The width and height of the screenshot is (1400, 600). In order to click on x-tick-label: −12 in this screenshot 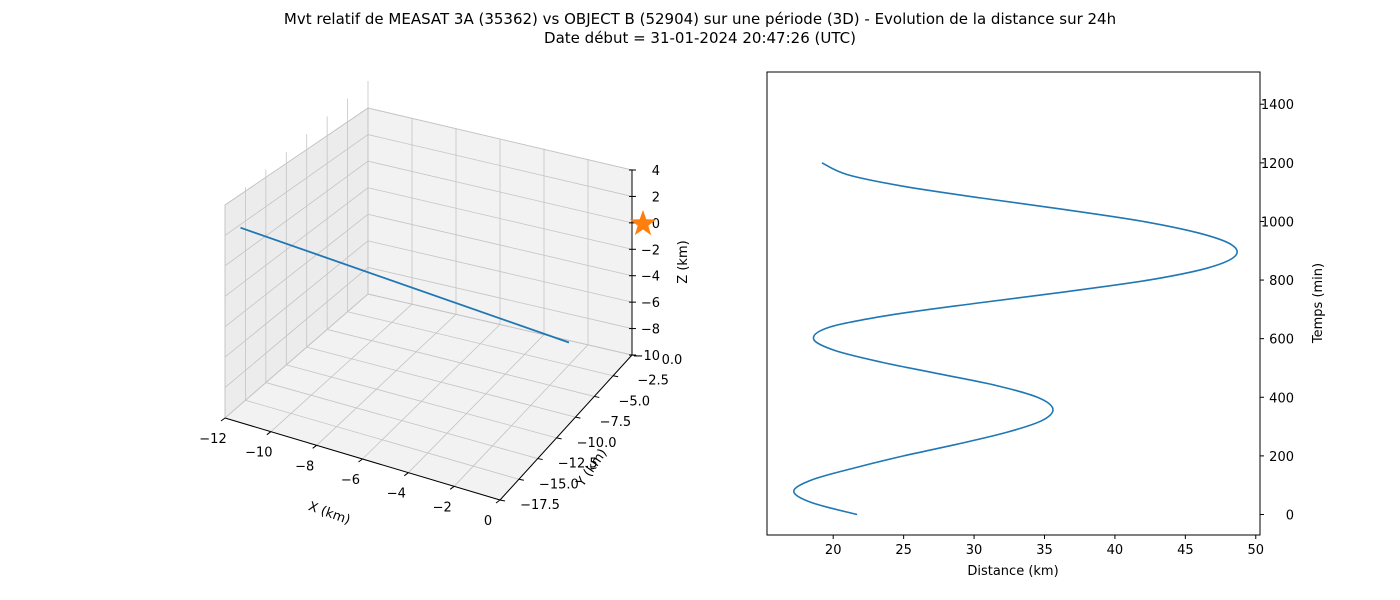, I will do `click(212, 439)`.